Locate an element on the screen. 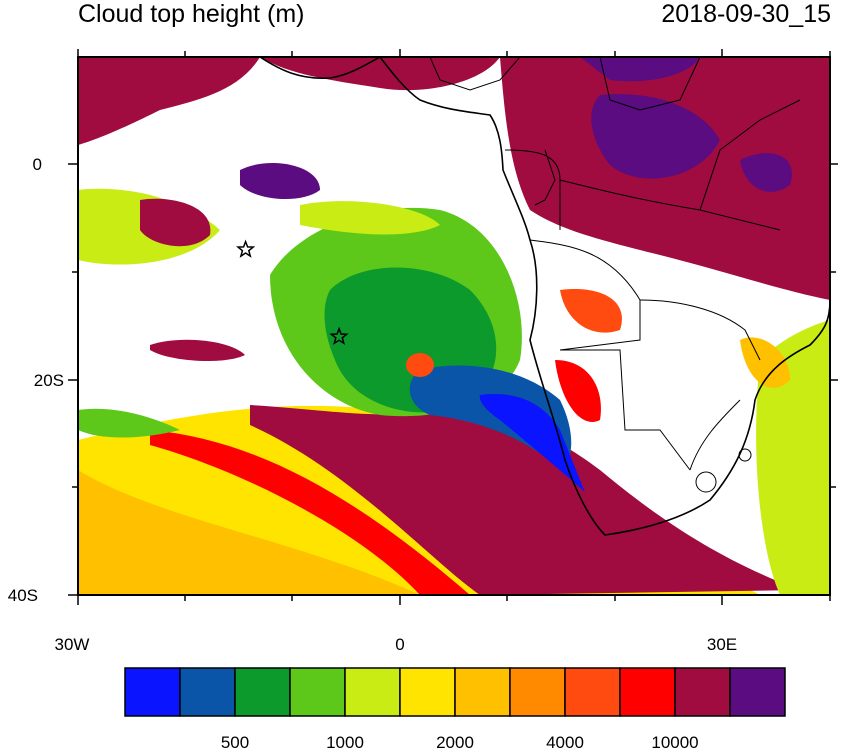 The image size is (850, 750). map-timestamp: 2018-09-30_15 is located at coordinates (746, 14).